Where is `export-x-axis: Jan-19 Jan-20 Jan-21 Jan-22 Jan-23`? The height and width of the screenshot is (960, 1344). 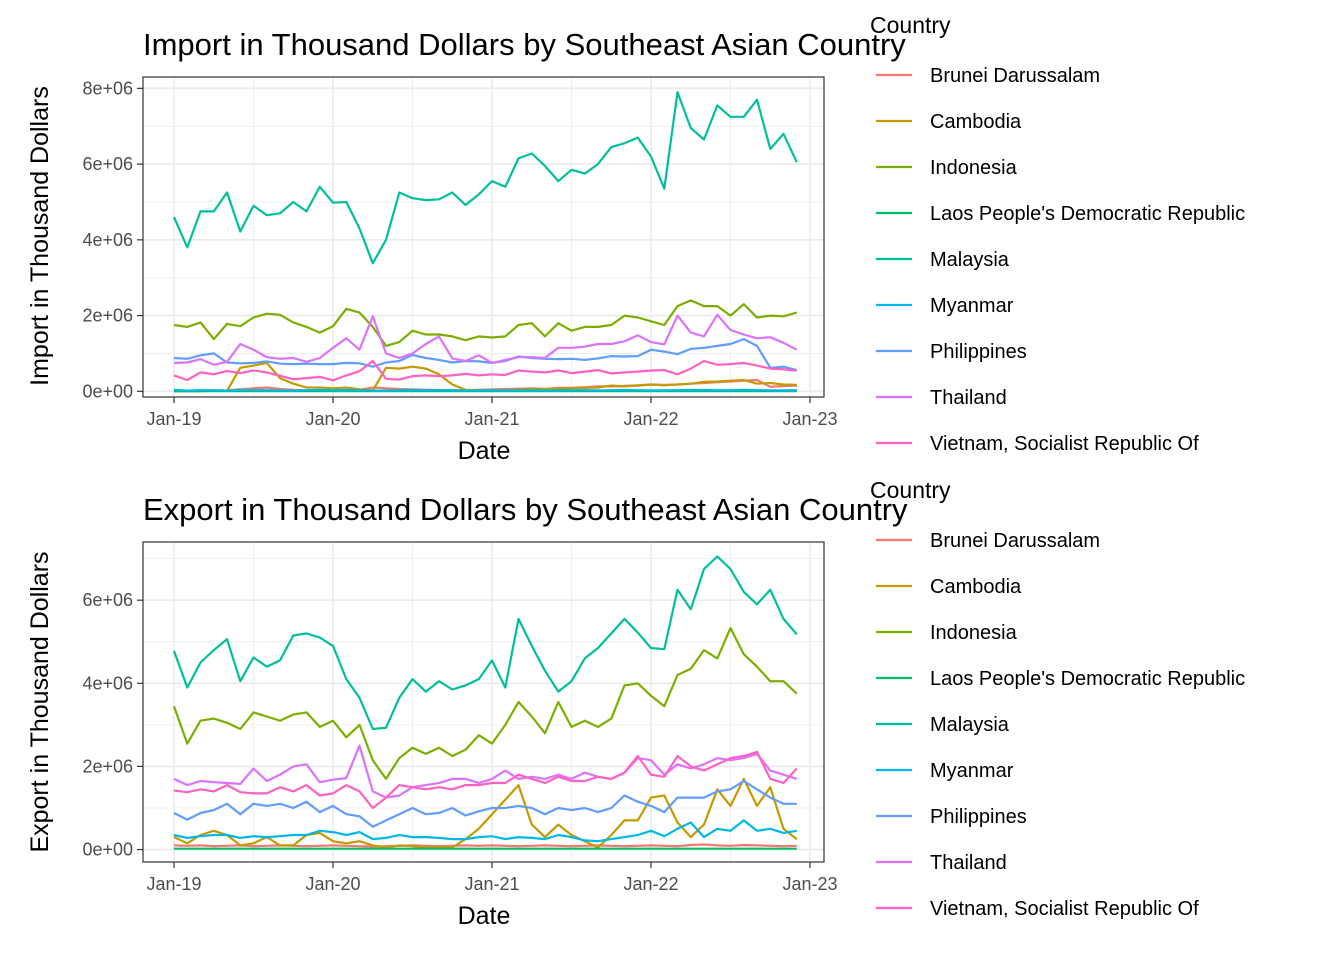 export-x-axis: Jan-19 Jan-20 Jan-21 Jan-22 Jan-23 is located at coordinates (492, 878).